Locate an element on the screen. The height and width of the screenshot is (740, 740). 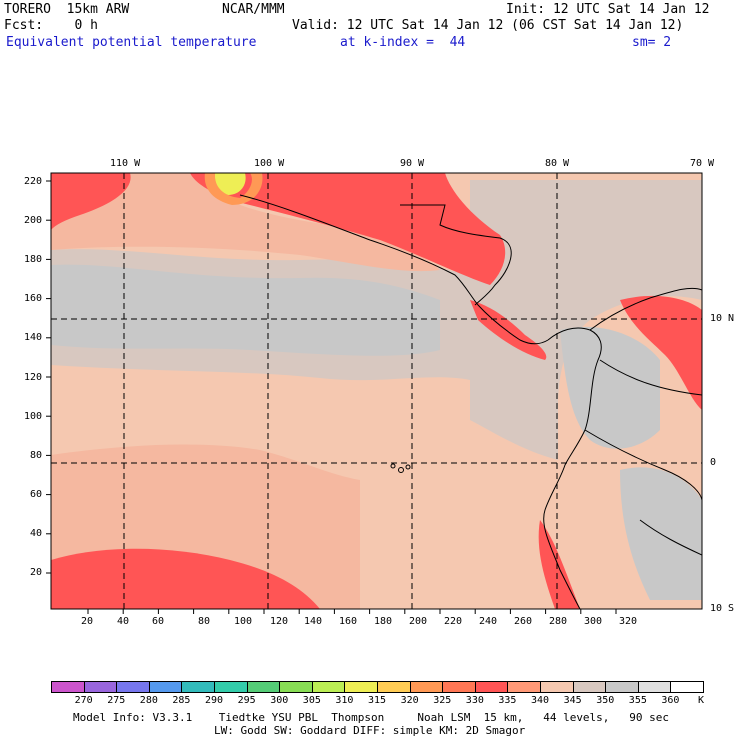
colorbar-label: 275 is located at coordinates (116, 700).